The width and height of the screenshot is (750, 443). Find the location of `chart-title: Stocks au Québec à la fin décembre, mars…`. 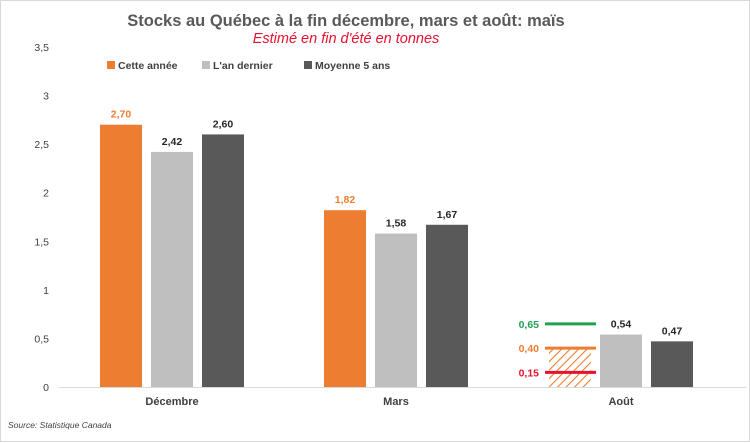

chart-title: Stocks au Québec à la fin décembre, mars… is located at coordinates (345, 21).